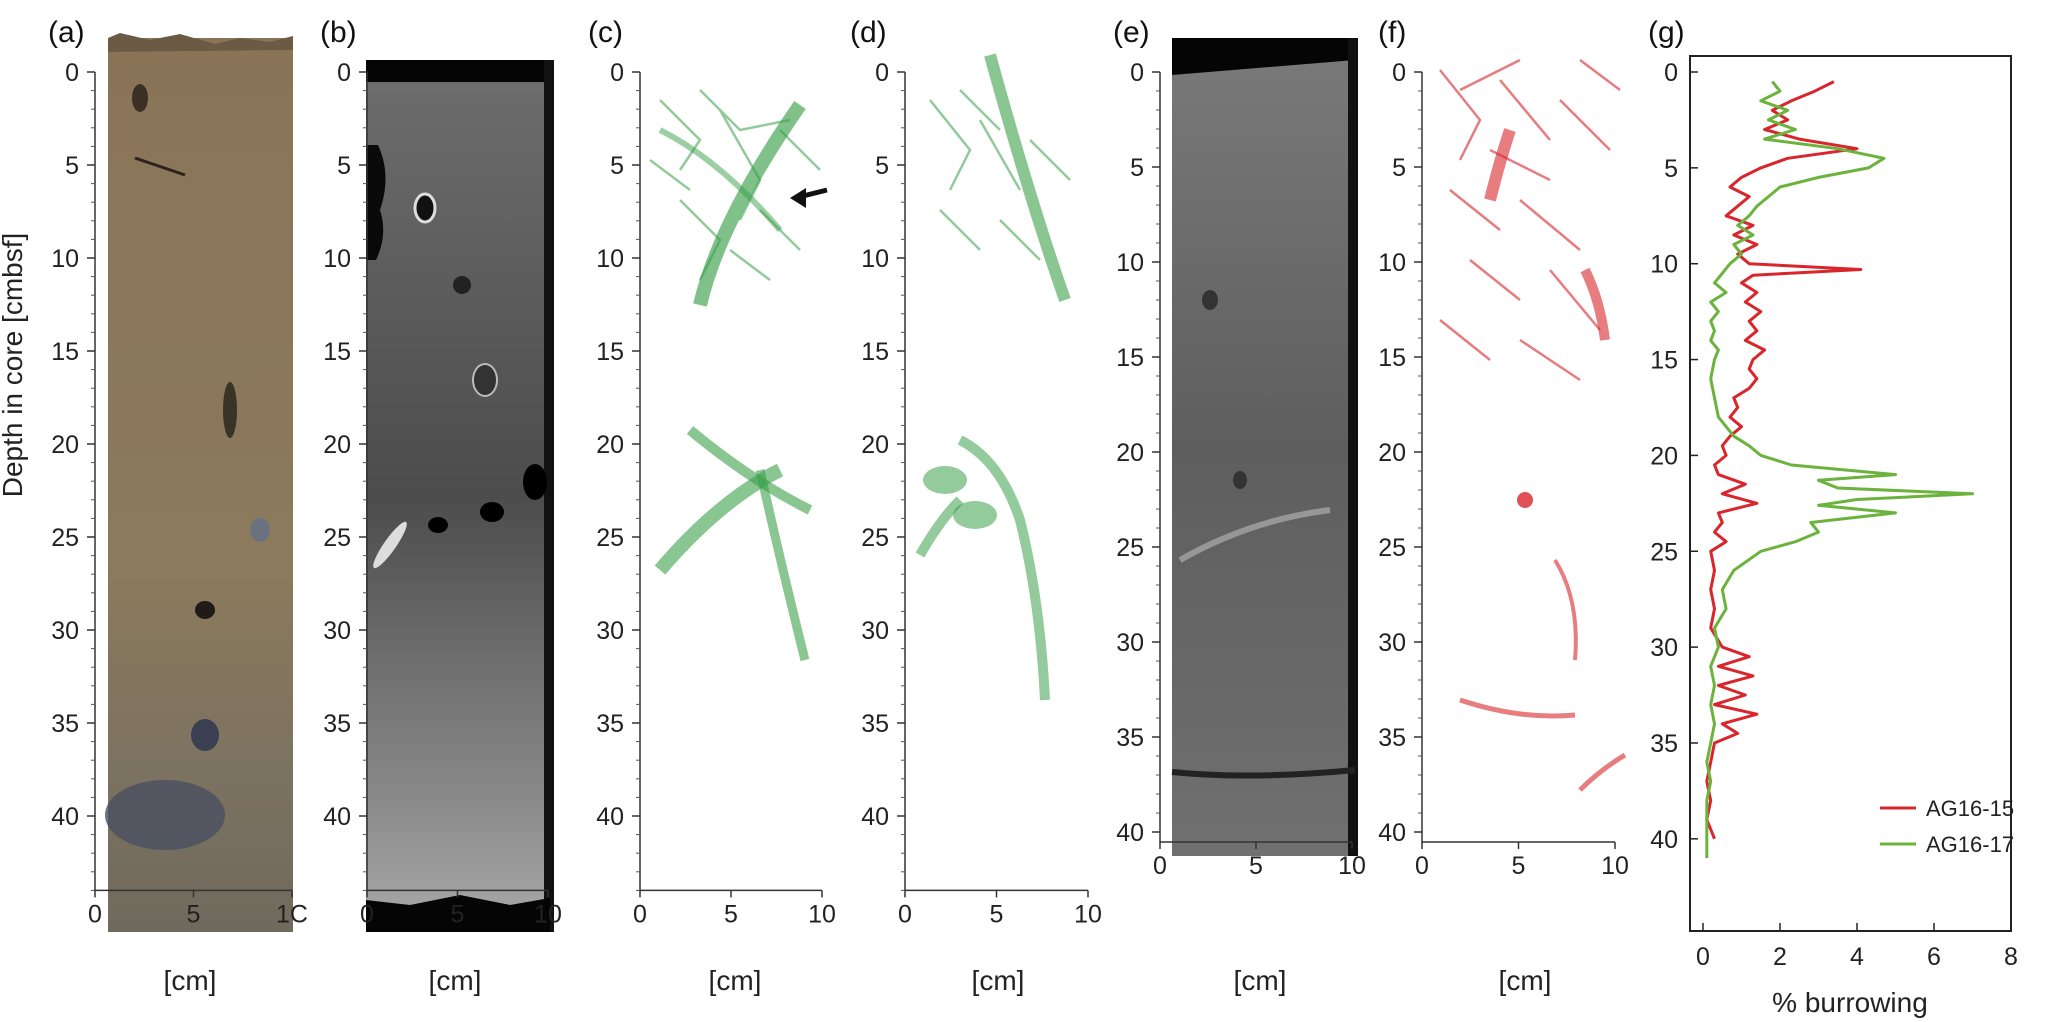 This screenshot has width=2067, height=1022. I want to click on panel-b-y-tick-label: 20, so click(337, 445).